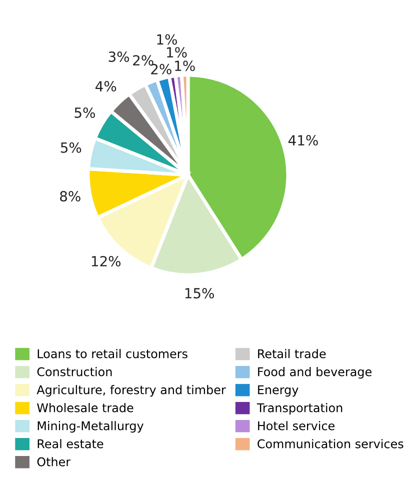 The image size is (419, 477). Describe the element at coordinates (331, 443) in the screenshot. I see `legend-label: Communication services` at that location.